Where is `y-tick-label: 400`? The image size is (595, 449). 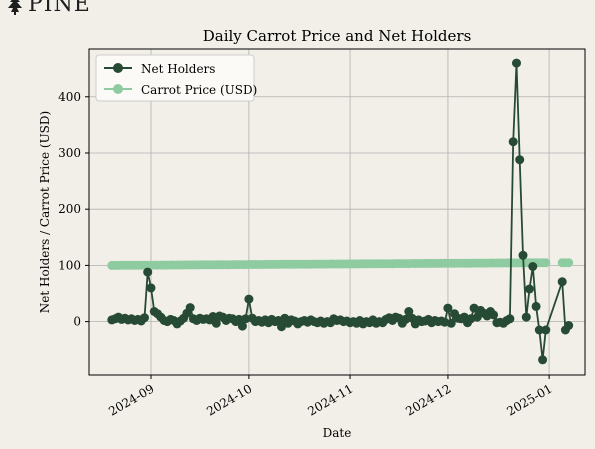
y-tick-label: 400 is located at coordinates (69, 97).